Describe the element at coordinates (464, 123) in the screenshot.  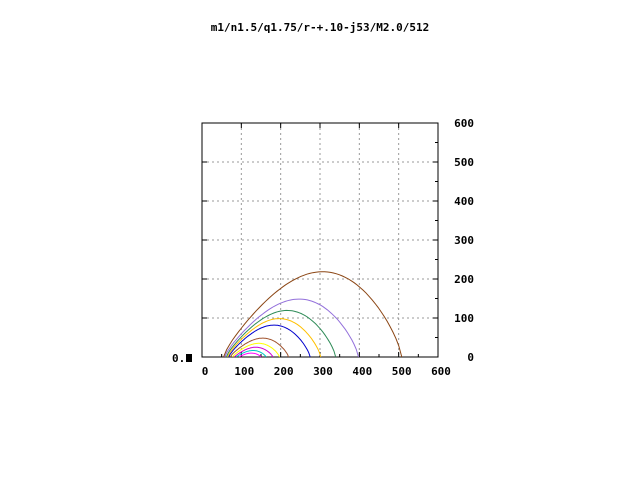
I see `y-tick-label: 600` at that location.